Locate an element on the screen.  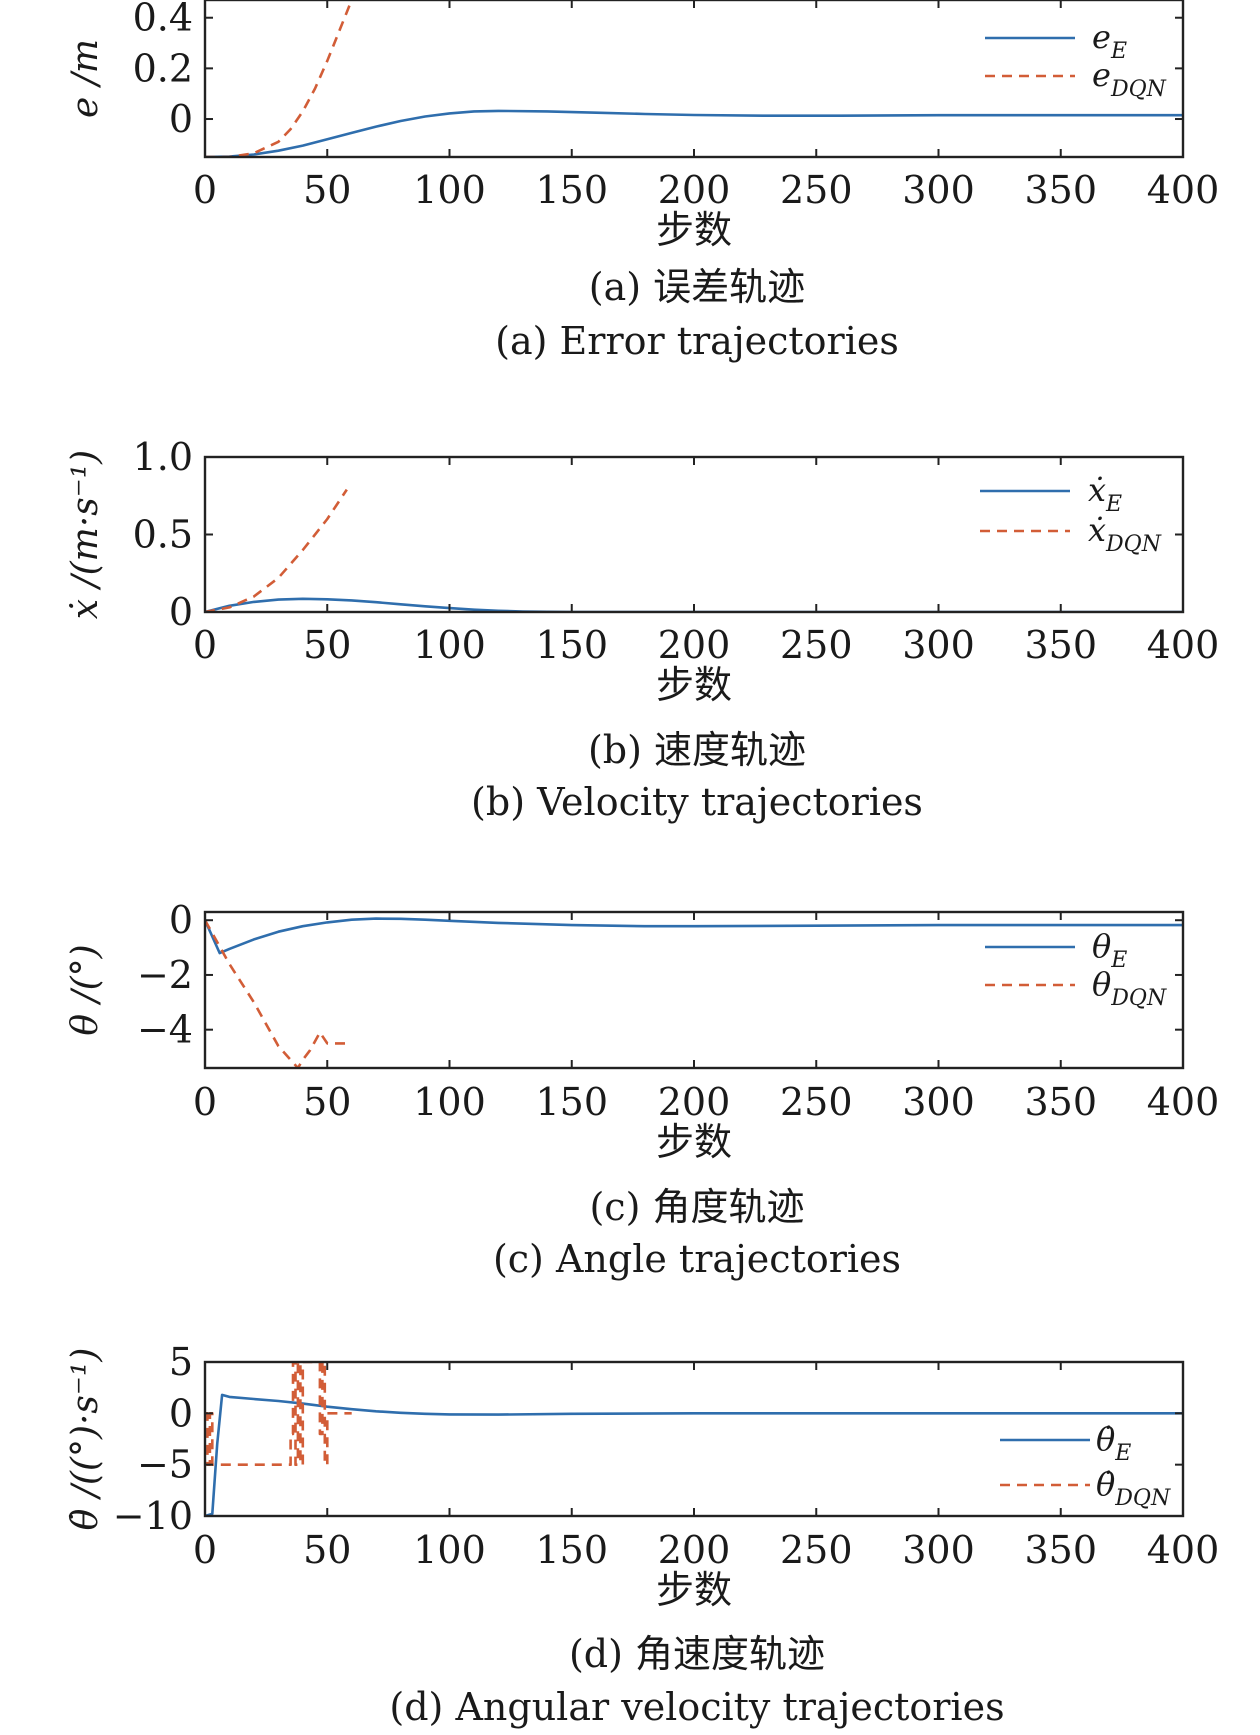
y-axis-label: θ /(°) is located at coordinates (85, 989).